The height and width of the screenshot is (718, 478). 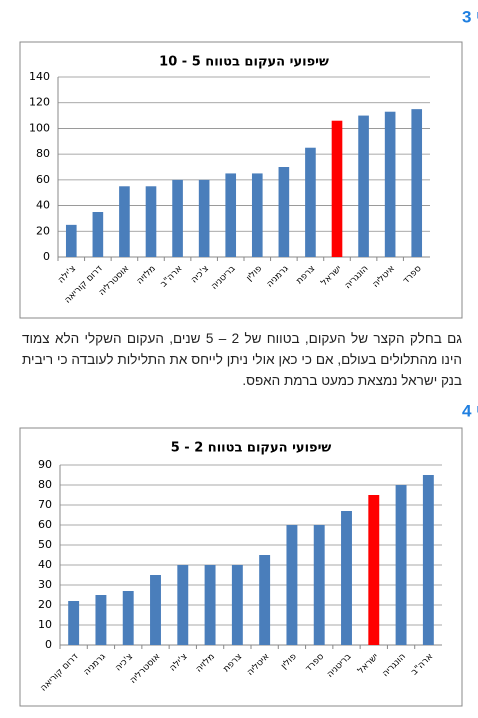 I want to click on y-tick-label: 30, so click(x=45, y=584).